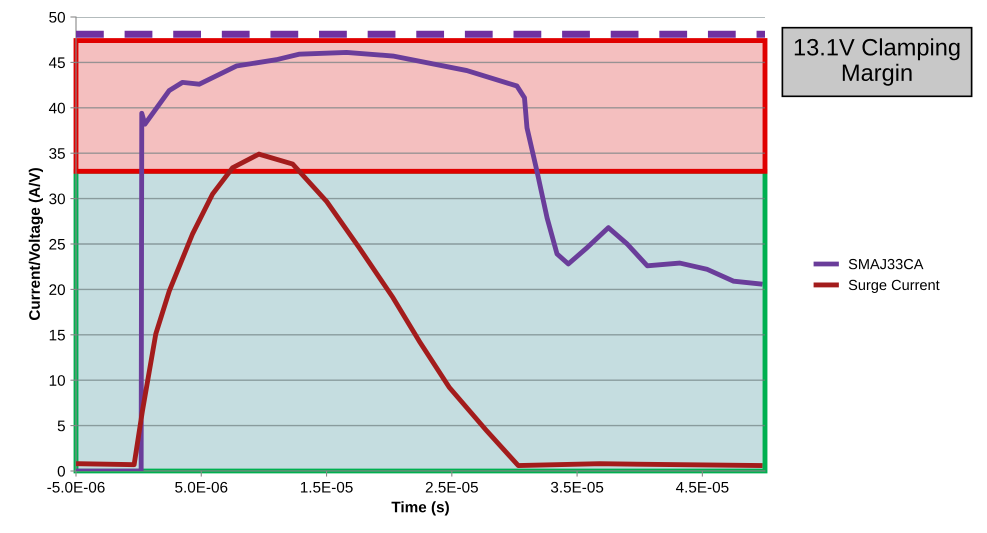 Image resolution: width=987 pixels, height=533 pixels. Describe the element at coordinates (57, 244) in the screenshot. I see `y-tick-label: 25` at that location.